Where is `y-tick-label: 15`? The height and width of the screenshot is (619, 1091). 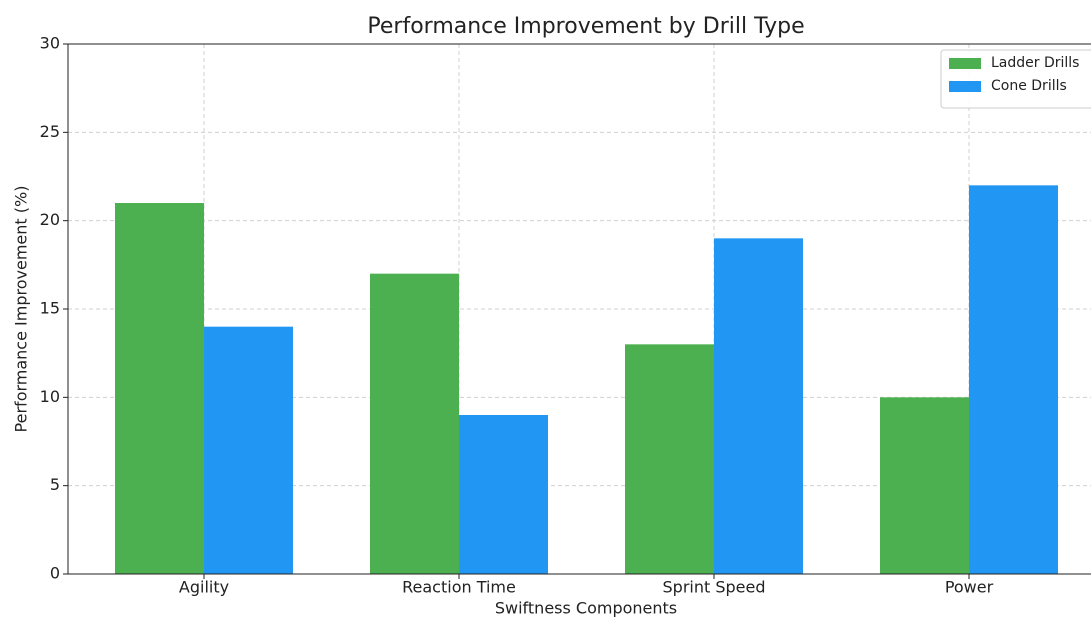 y-tick-label: 15 is located at coordinates (50, 308).